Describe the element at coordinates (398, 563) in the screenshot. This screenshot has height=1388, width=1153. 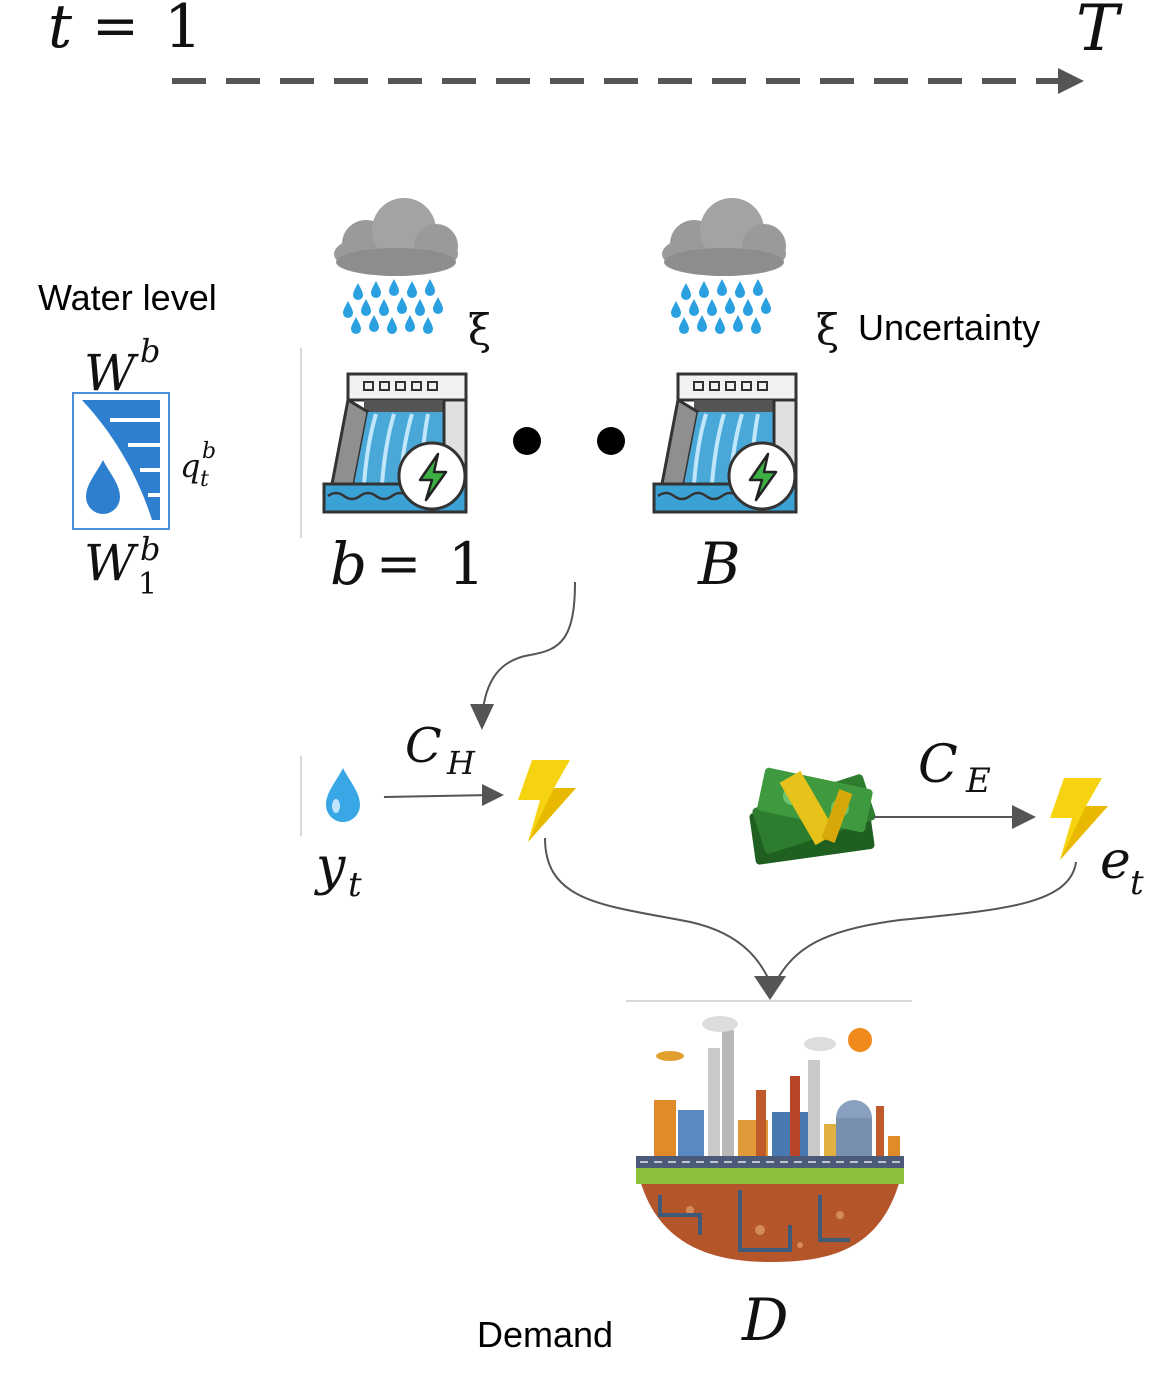
I see `dam-first-eq: =` at that location.